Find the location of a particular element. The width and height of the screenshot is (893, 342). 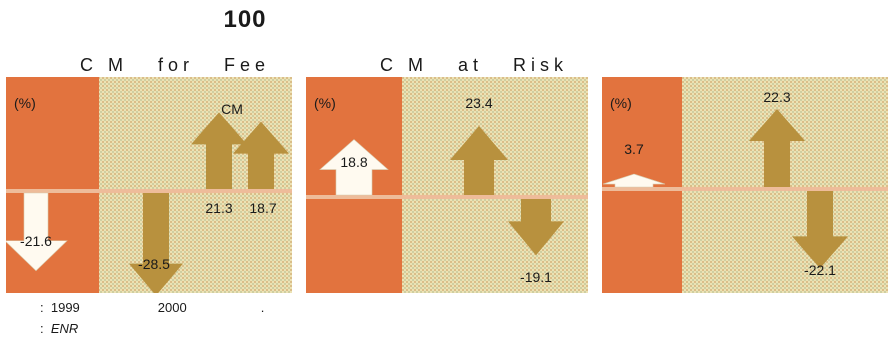

footnote-source: : ENR is located at coordinates (59, 328).